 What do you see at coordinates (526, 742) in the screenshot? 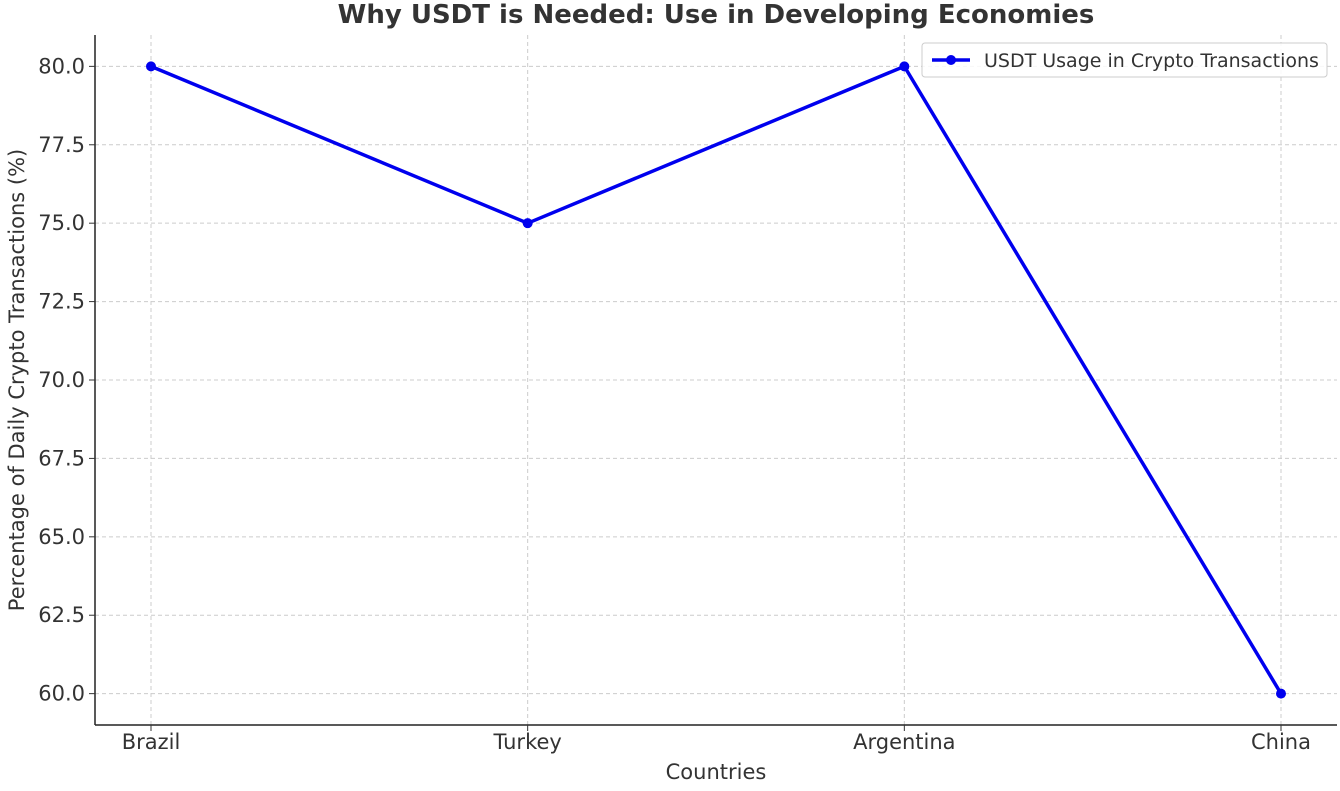
I see `x-tick-label: Turkey` at bounding box center [526, 742].